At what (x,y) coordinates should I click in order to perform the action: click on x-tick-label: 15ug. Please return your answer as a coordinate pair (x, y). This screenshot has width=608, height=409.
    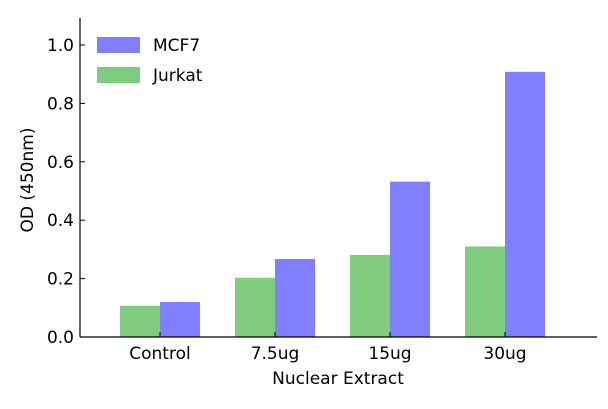
    Looking at the image, I should click on (389, 354).